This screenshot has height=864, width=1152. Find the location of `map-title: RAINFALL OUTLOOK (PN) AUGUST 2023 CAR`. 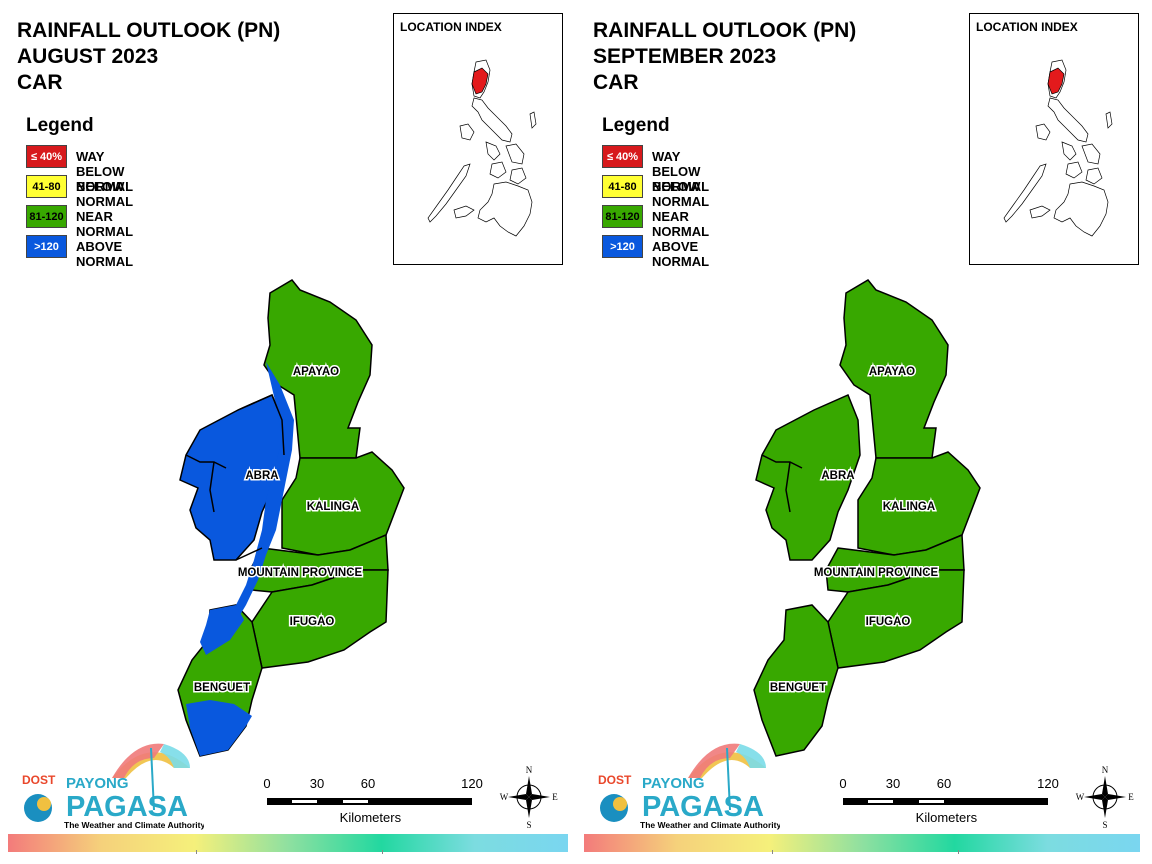

map-title: RAINFALL OUTLOOK (PN) AUGUST 2023 CAR is located at coordinates (148, 57).